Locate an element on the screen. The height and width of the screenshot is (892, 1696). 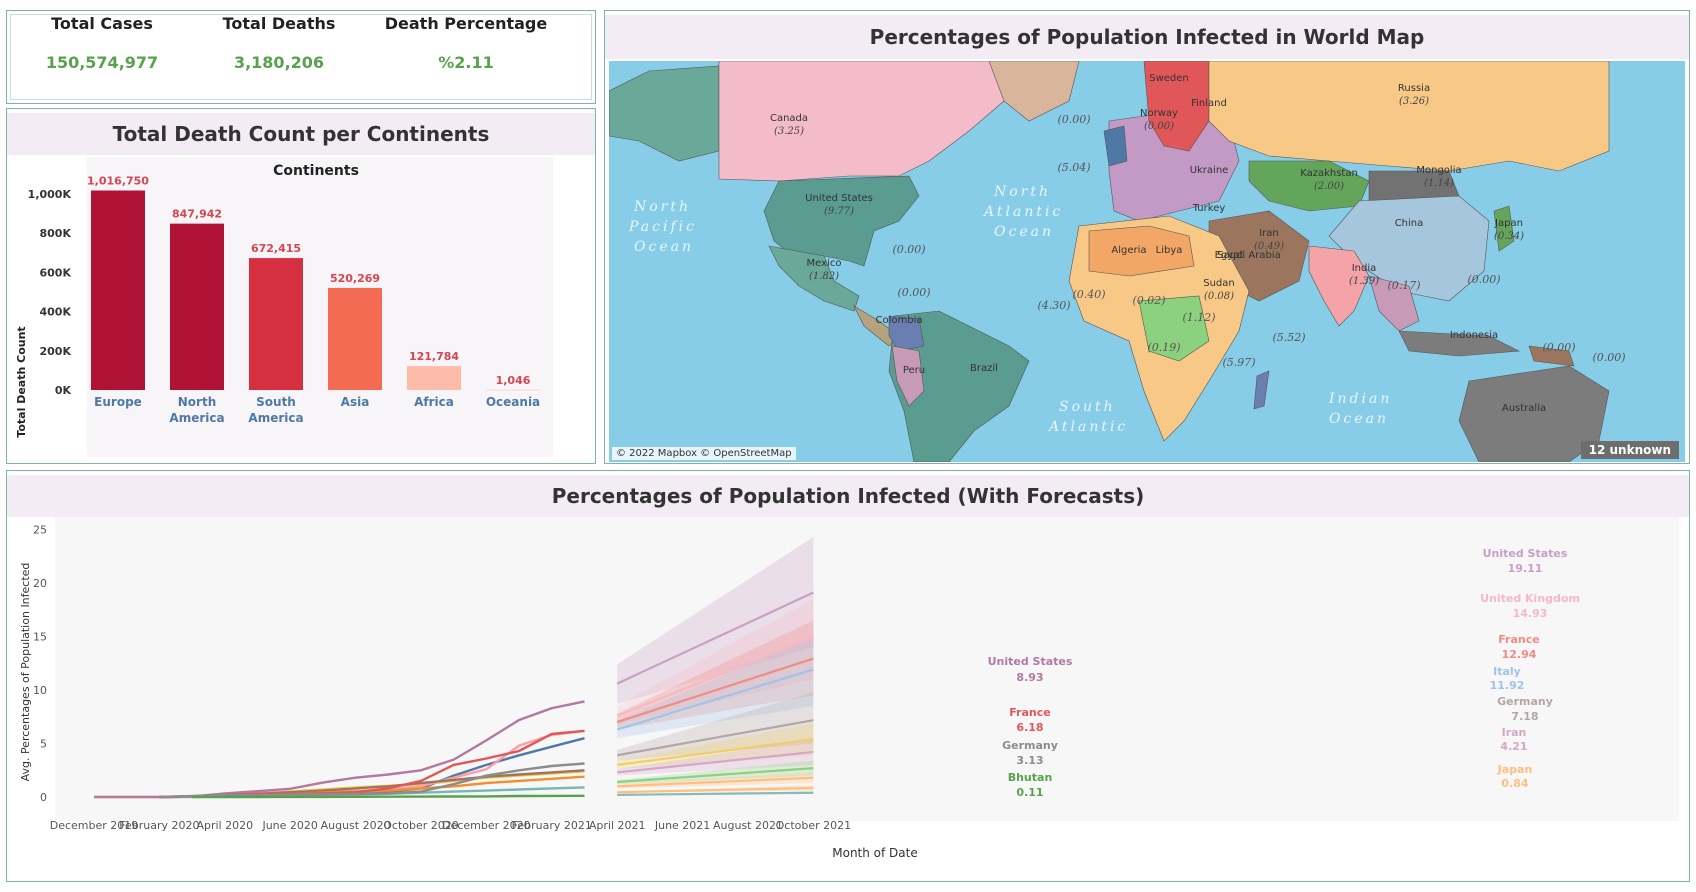
bar-category-label: Asia is located at coordinates (355, 402).